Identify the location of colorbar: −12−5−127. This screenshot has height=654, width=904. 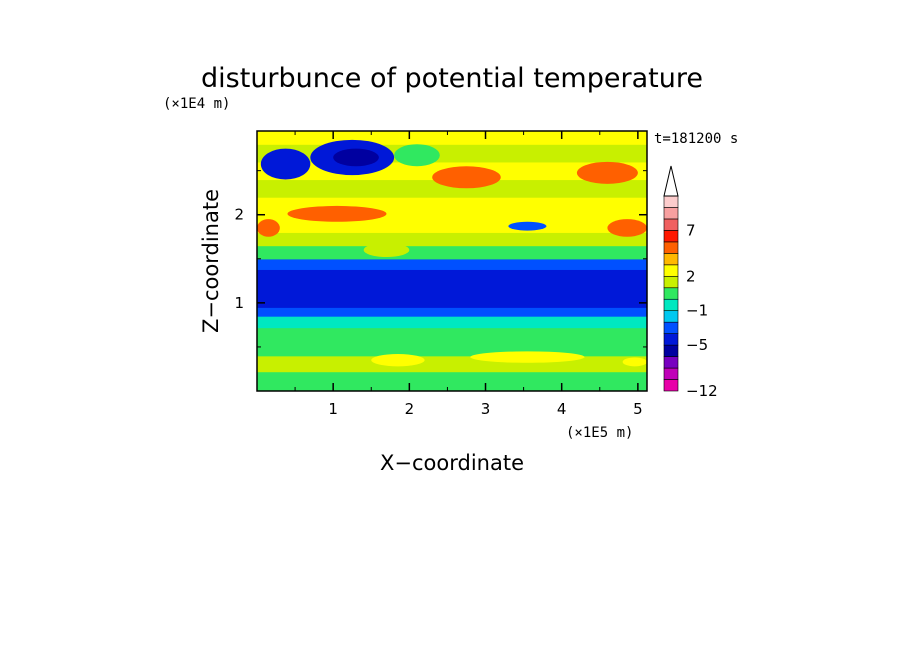
(690, 282).